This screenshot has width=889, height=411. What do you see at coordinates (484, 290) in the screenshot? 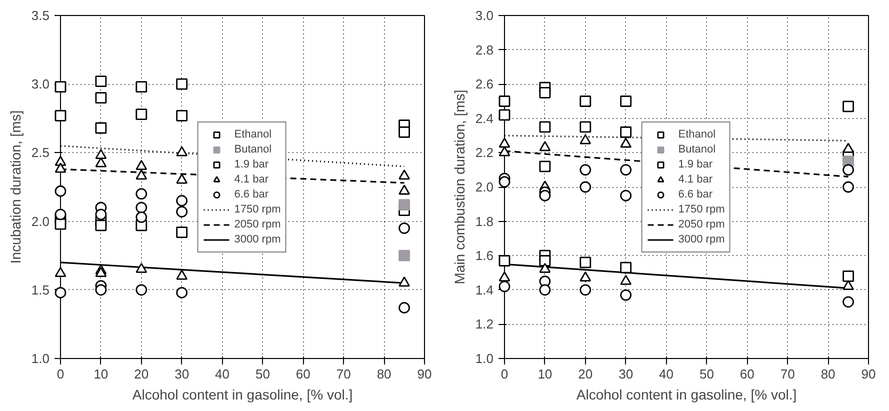
I see `y-tick-label: 1.4` at bounding box center [484, 290].